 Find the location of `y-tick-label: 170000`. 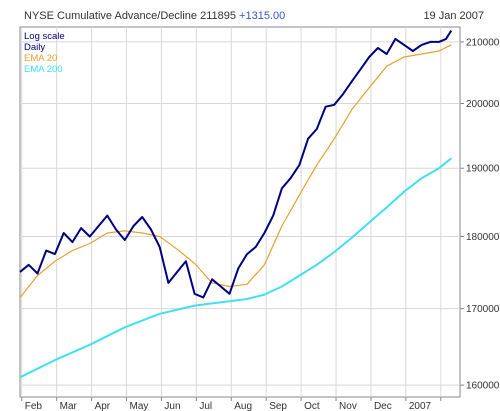

y-tick-label: 170000 is located at coordinates (483, 309).